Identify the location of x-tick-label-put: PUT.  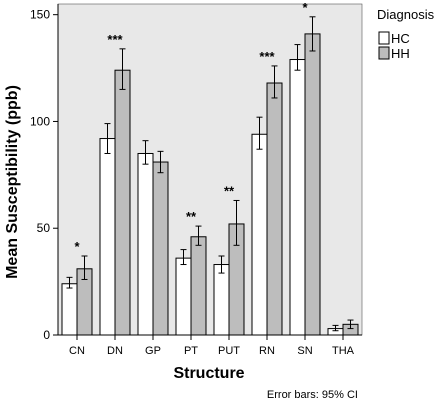
(229, 351).